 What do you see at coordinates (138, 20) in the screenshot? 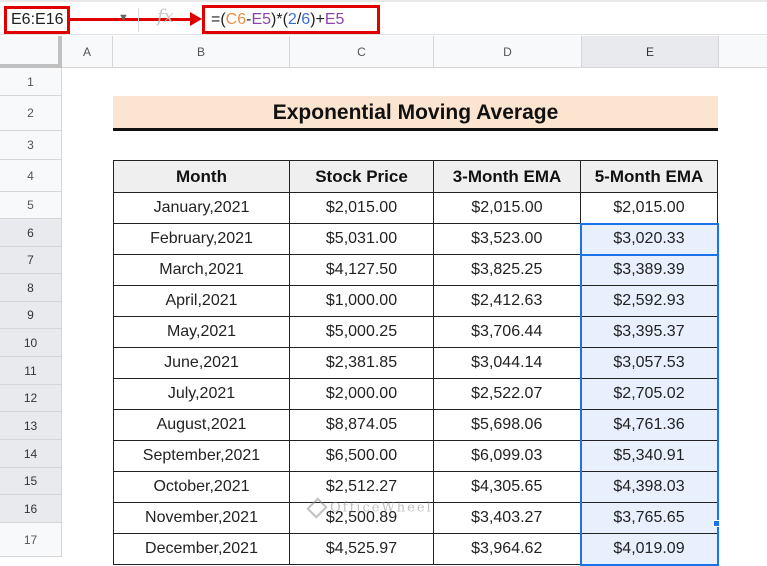
I see `divider` at bounding box center [138, 20].